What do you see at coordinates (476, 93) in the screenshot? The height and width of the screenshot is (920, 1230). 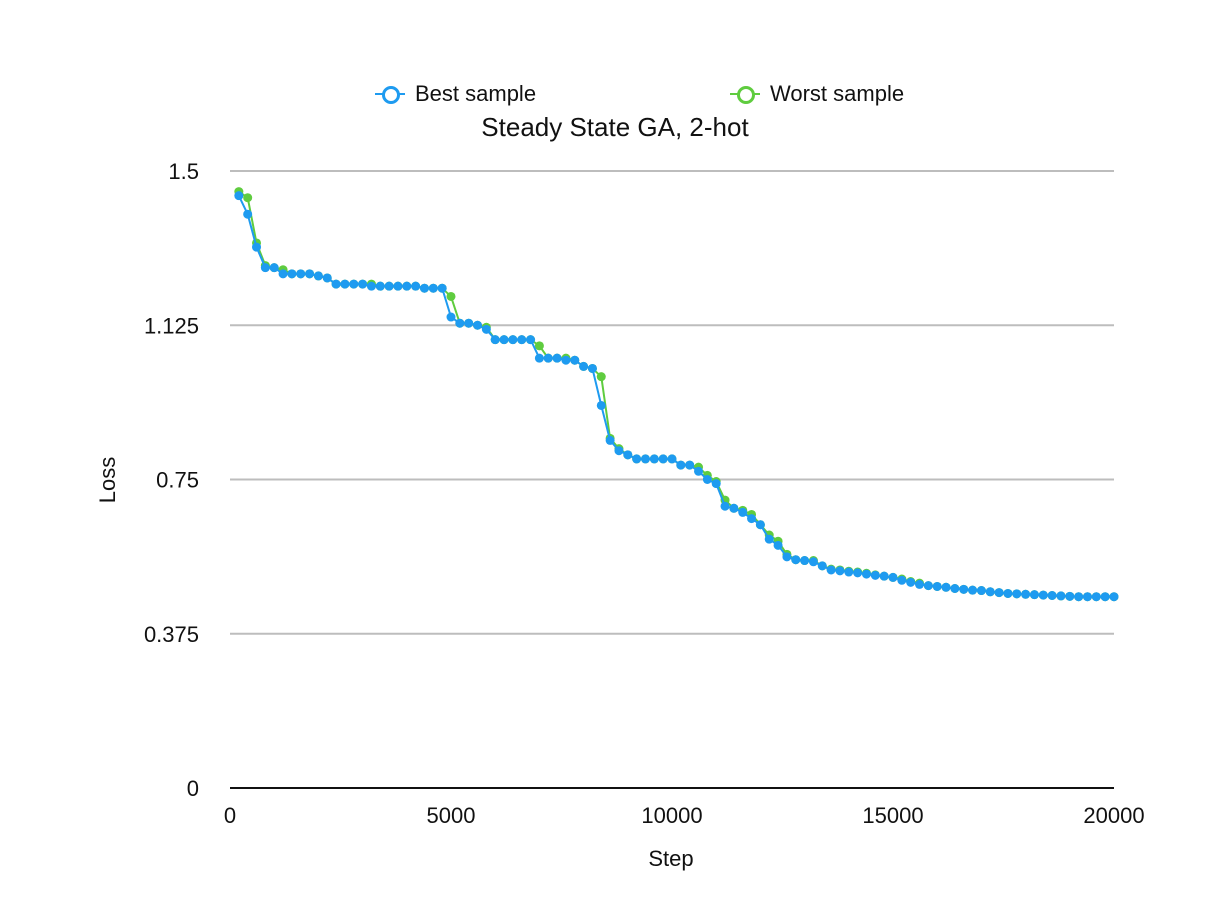 I see `legend-label-best-sample: Best sample` at bounding box center [476, 93].